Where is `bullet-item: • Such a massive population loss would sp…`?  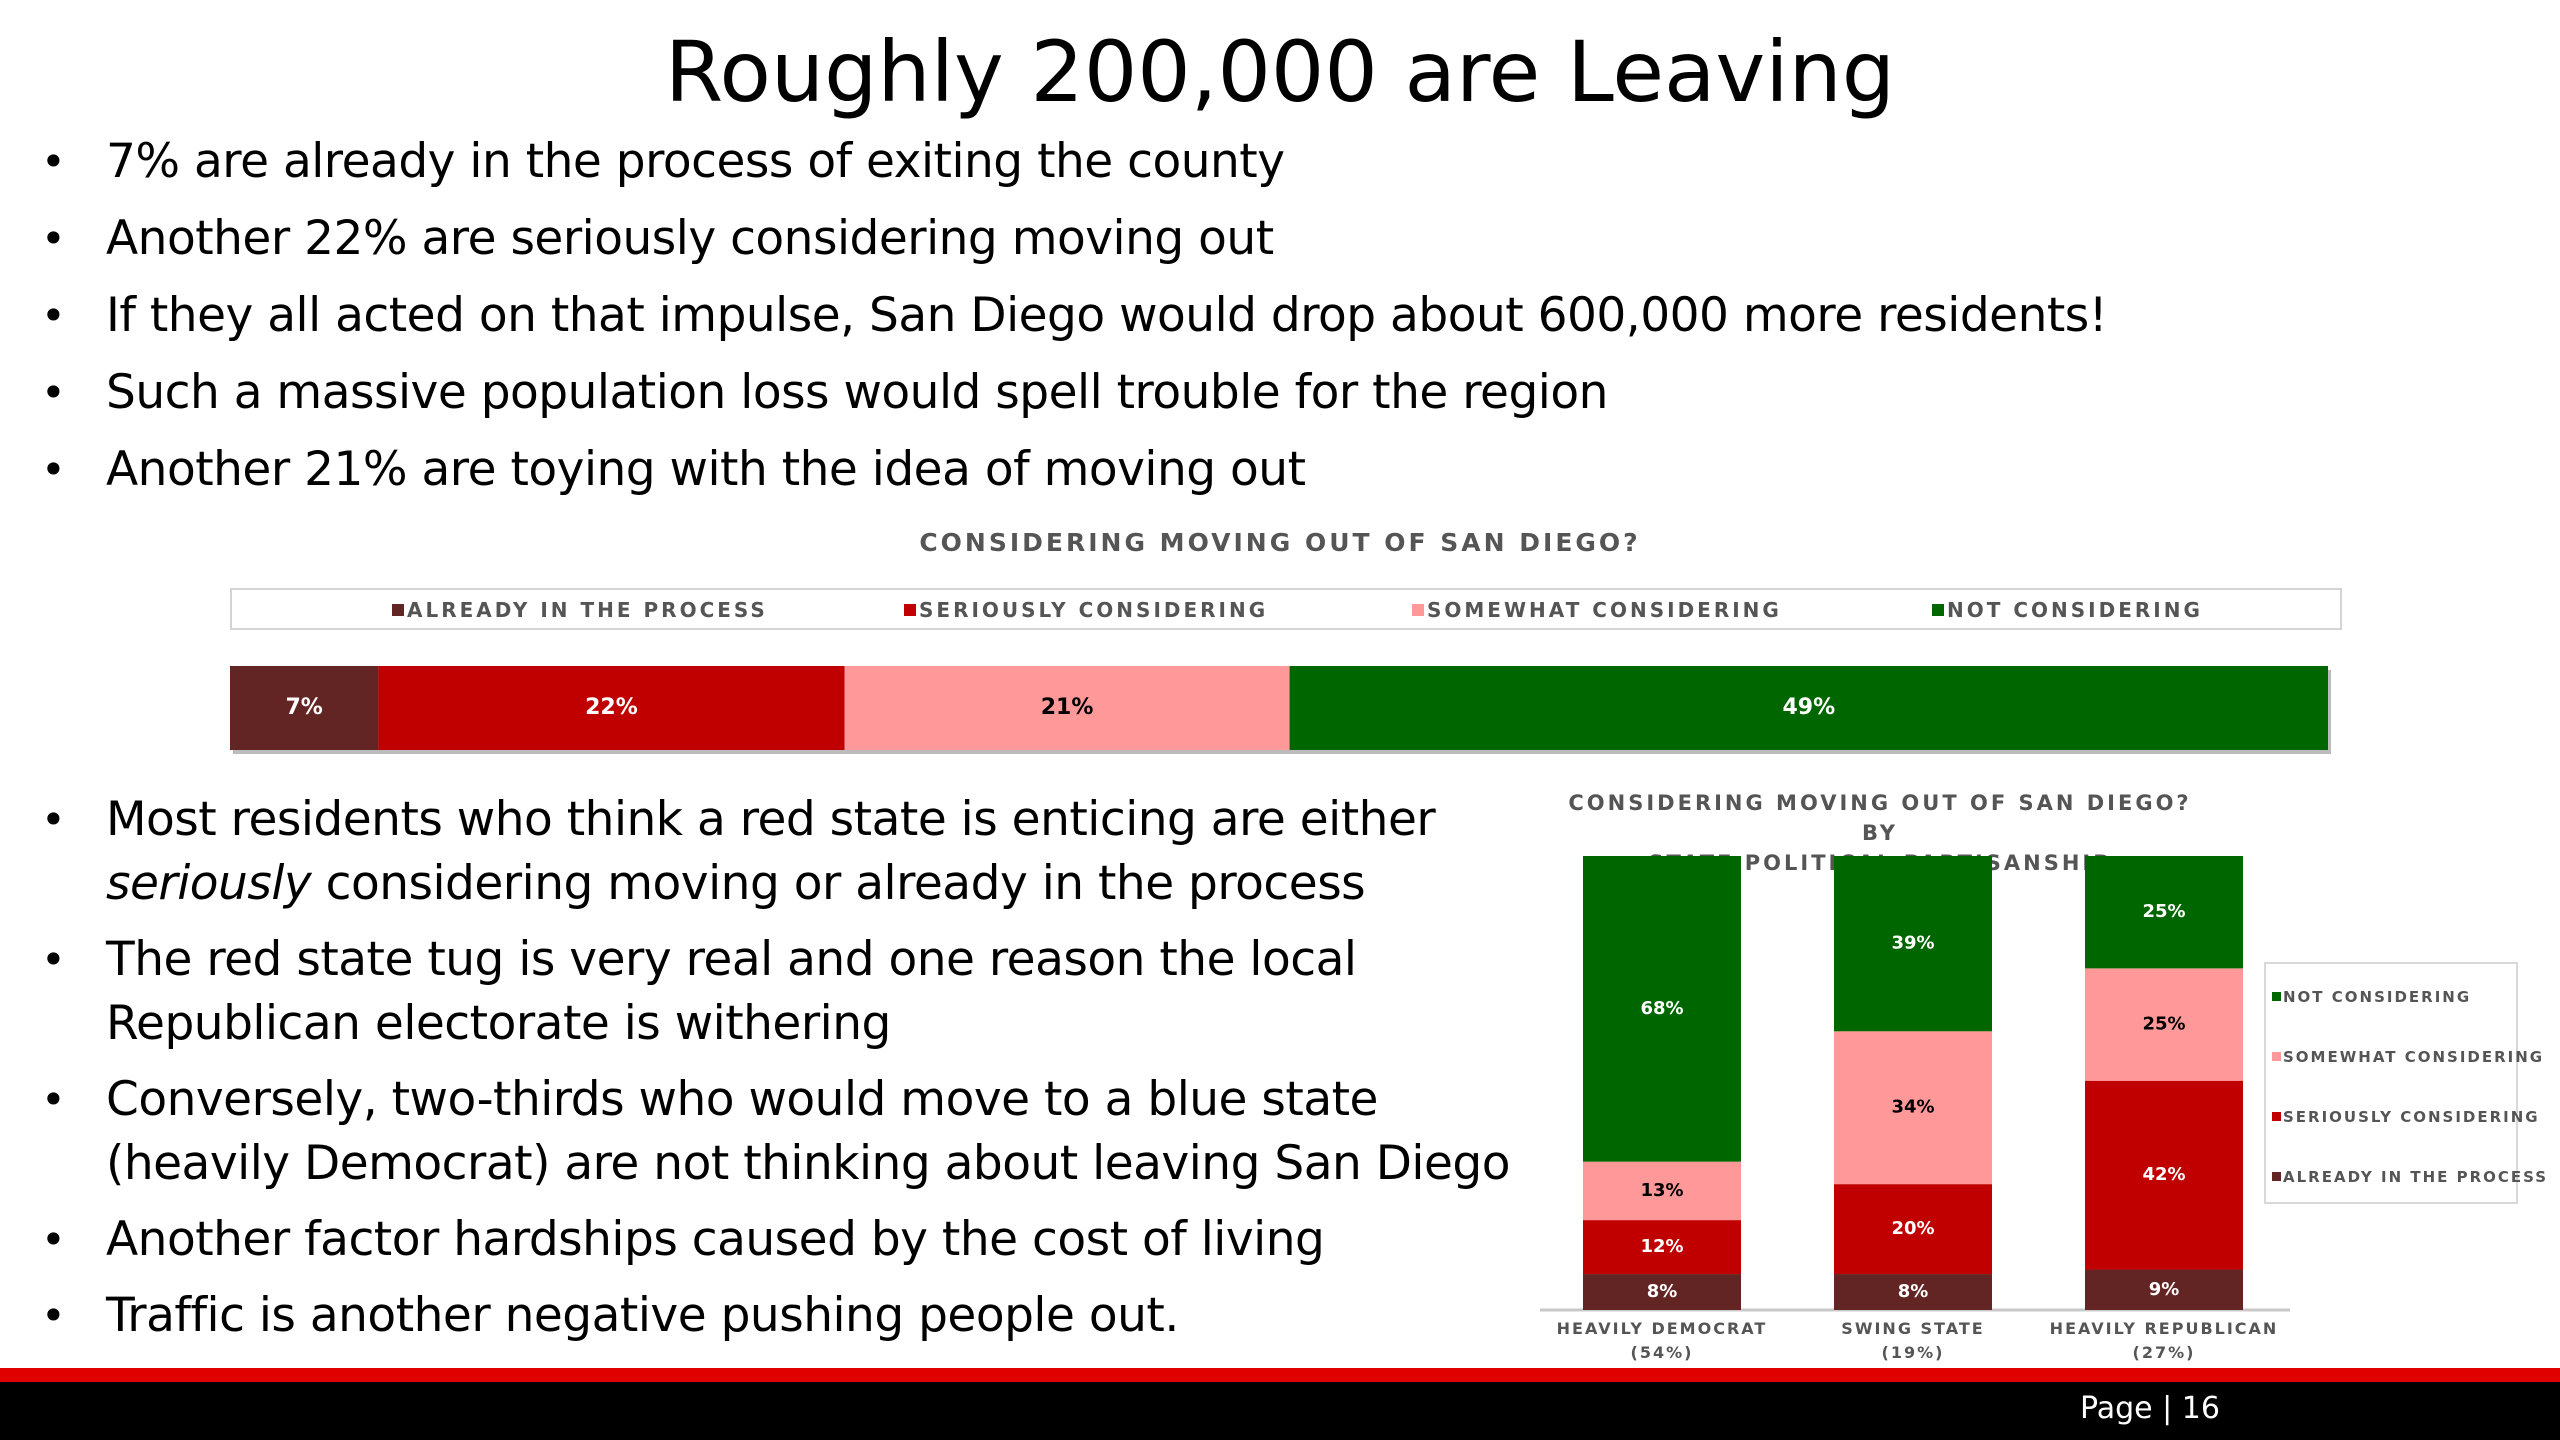 bullet-item: • Such a massive population loss would sp… is located at coordinates (1277, 393).